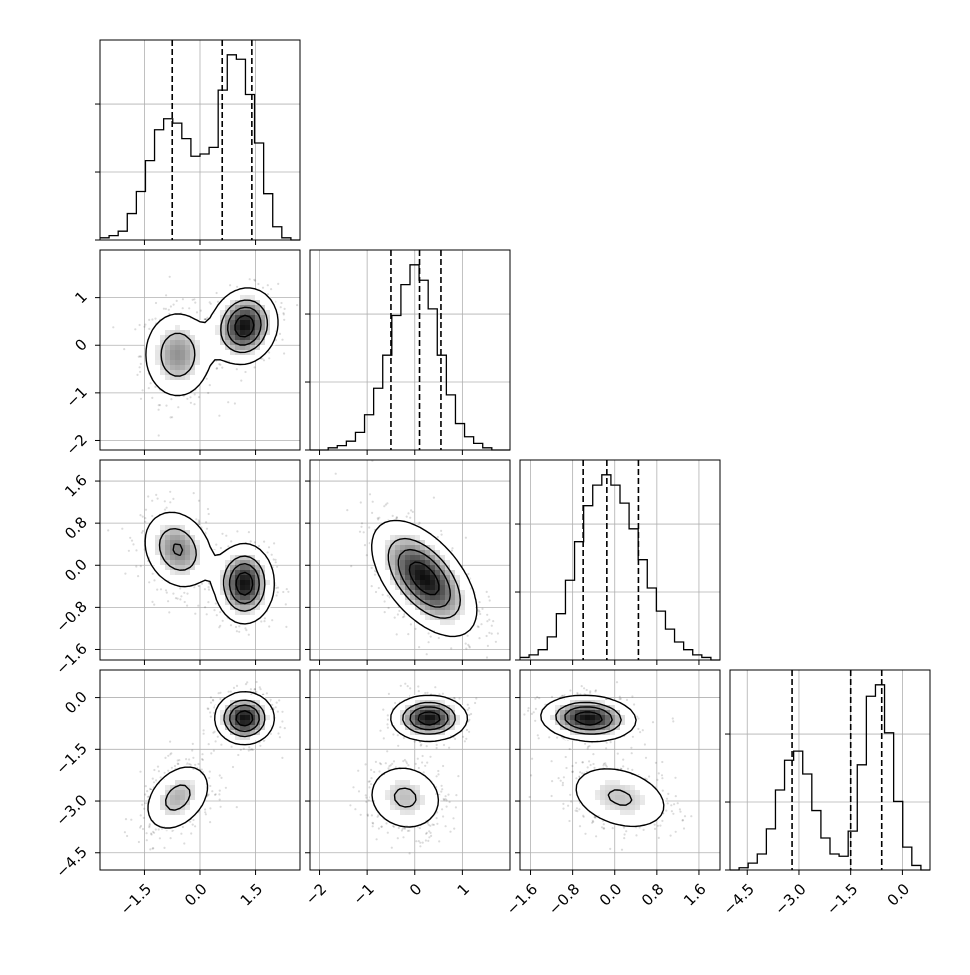 This screenshot has height=975, width=970. Describe the element at coordinates (71, 616) in the screenshot. I see `y-tick-label: −0.8` at that location.